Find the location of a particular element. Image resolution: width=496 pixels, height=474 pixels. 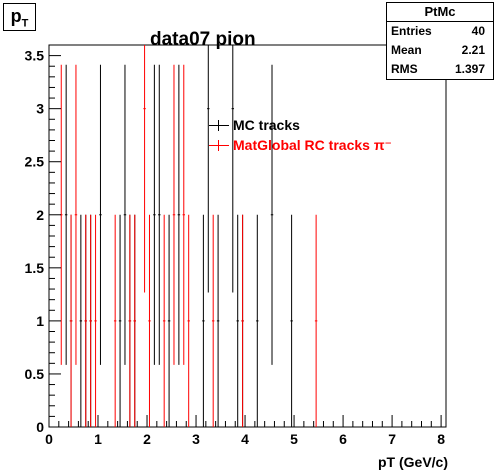

legend-item-rc: MatGlobal RC tracks π⁻ is located at coordinates (299, 145).